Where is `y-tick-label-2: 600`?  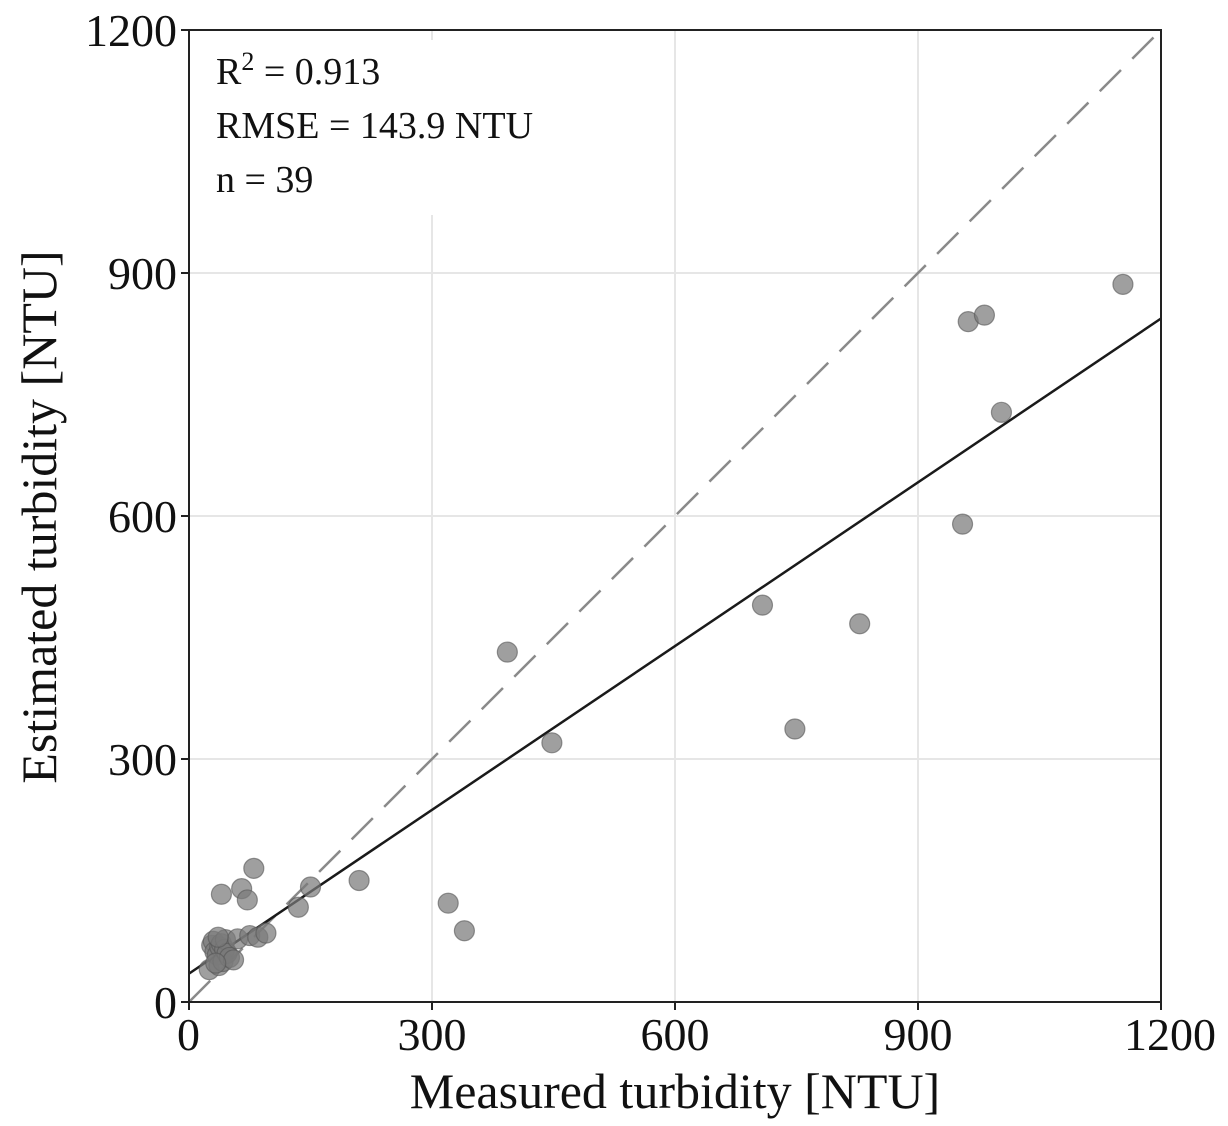 y-tick-label-2: 600 is located at coordinates (142, 516).